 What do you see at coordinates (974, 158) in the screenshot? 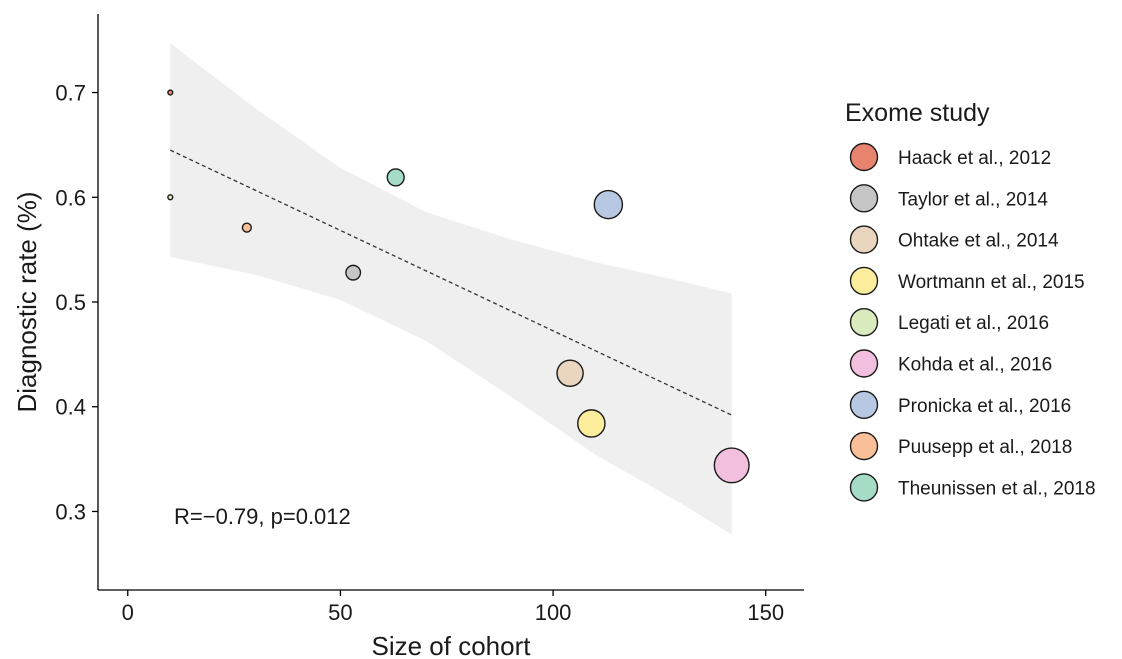
I see `legend-label: Haack et al., 2012` at bounding box center [974, 158].